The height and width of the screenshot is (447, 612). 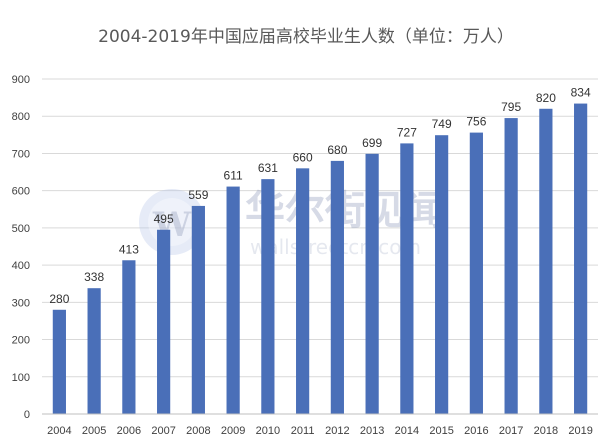 I want to click on y-tick-label: 800, so click(x=21, y=117).